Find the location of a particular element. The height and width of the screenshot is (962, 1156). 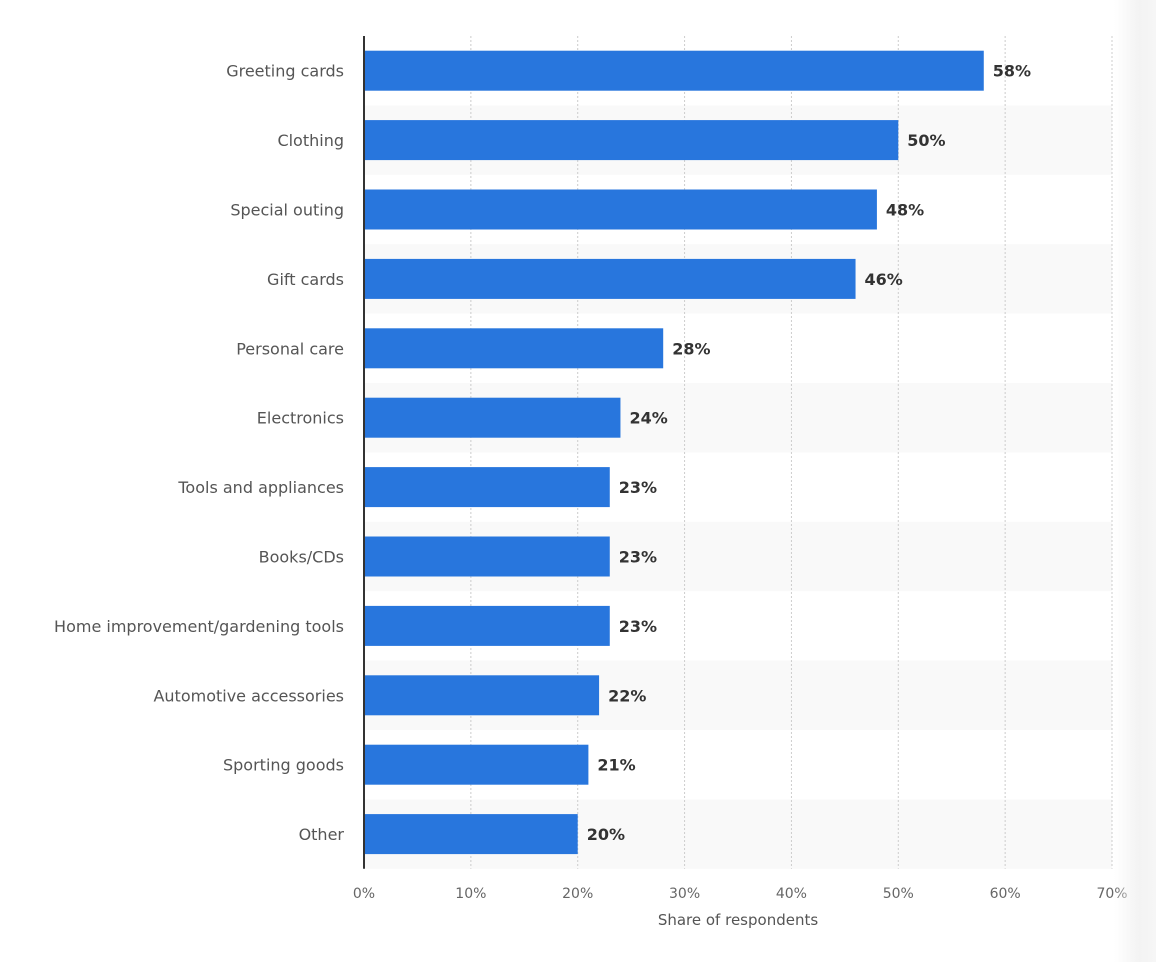

value-label: 20% is located at coordinates (606, 834).